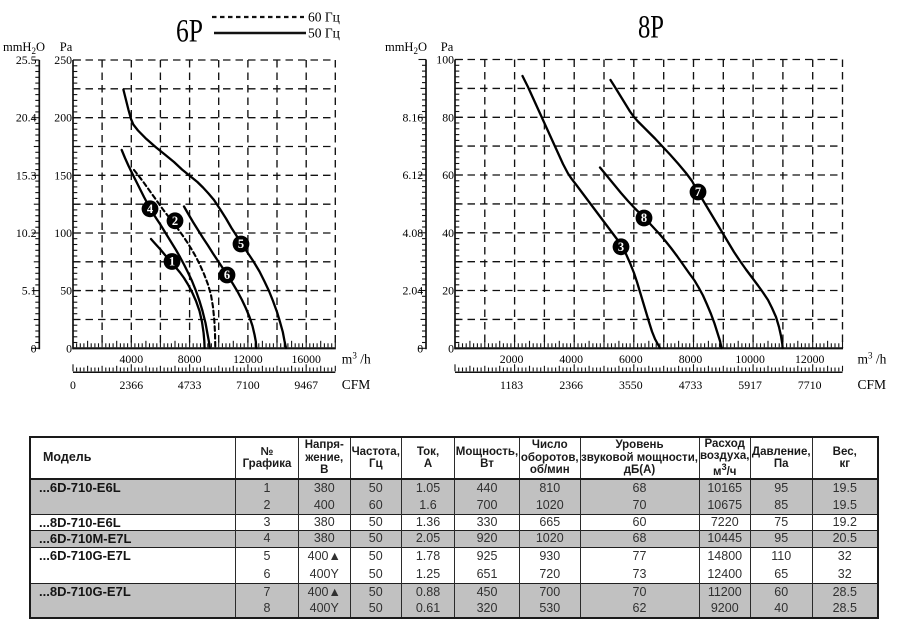 The image size is (900, 623). What do you see at coordinates (66, 291) in the screenshot?
I see `svg-text: 50` at bounding box center [66, 291].